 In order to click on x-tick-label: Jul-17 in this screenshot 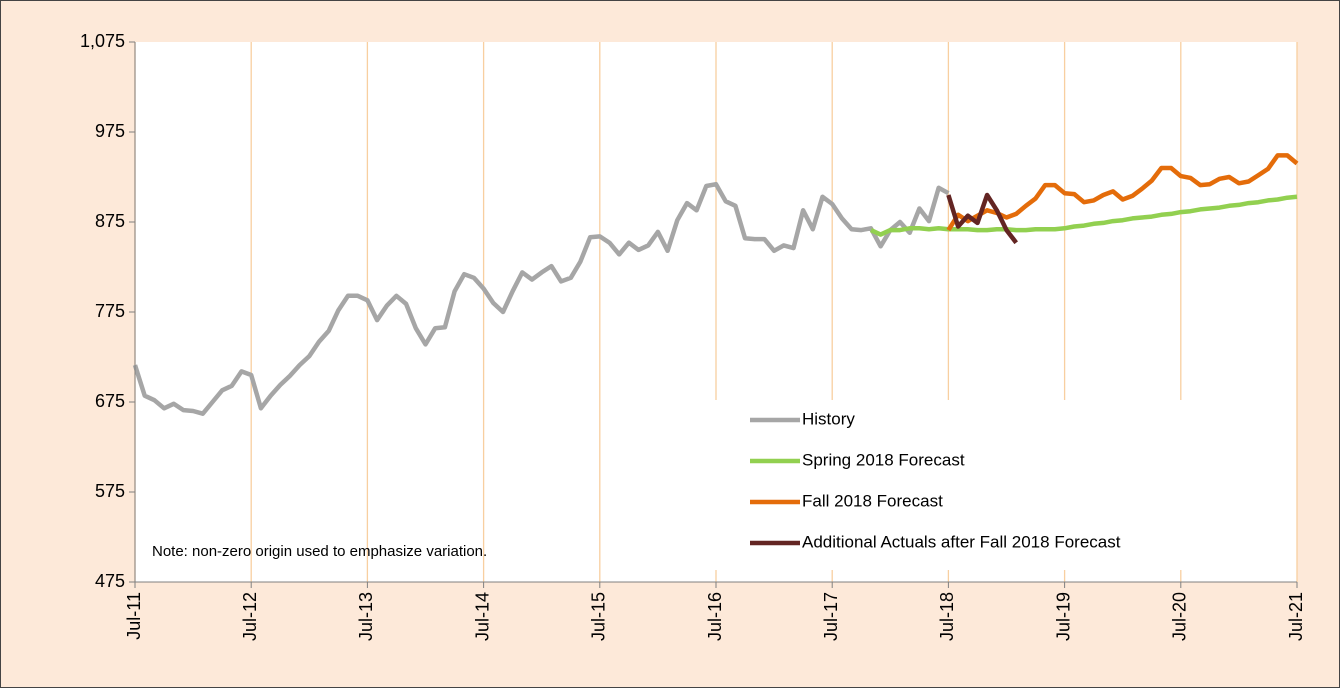, I will do `click(831, 616)`.